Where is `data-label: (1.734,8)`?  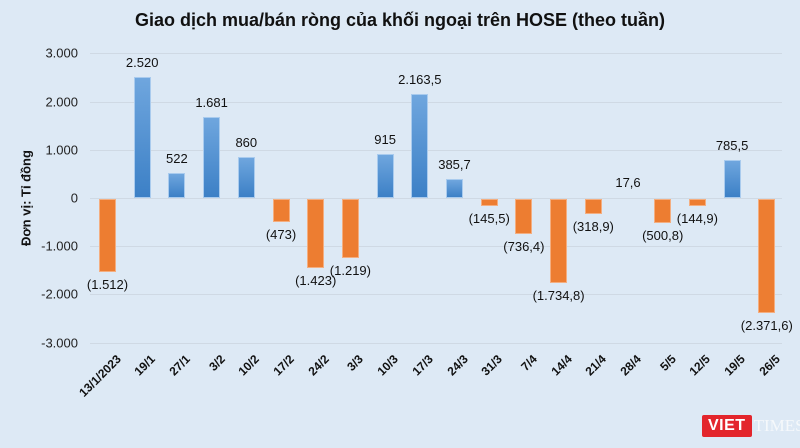 data-label: (1.734,8) is located at coordinates (558, 295).